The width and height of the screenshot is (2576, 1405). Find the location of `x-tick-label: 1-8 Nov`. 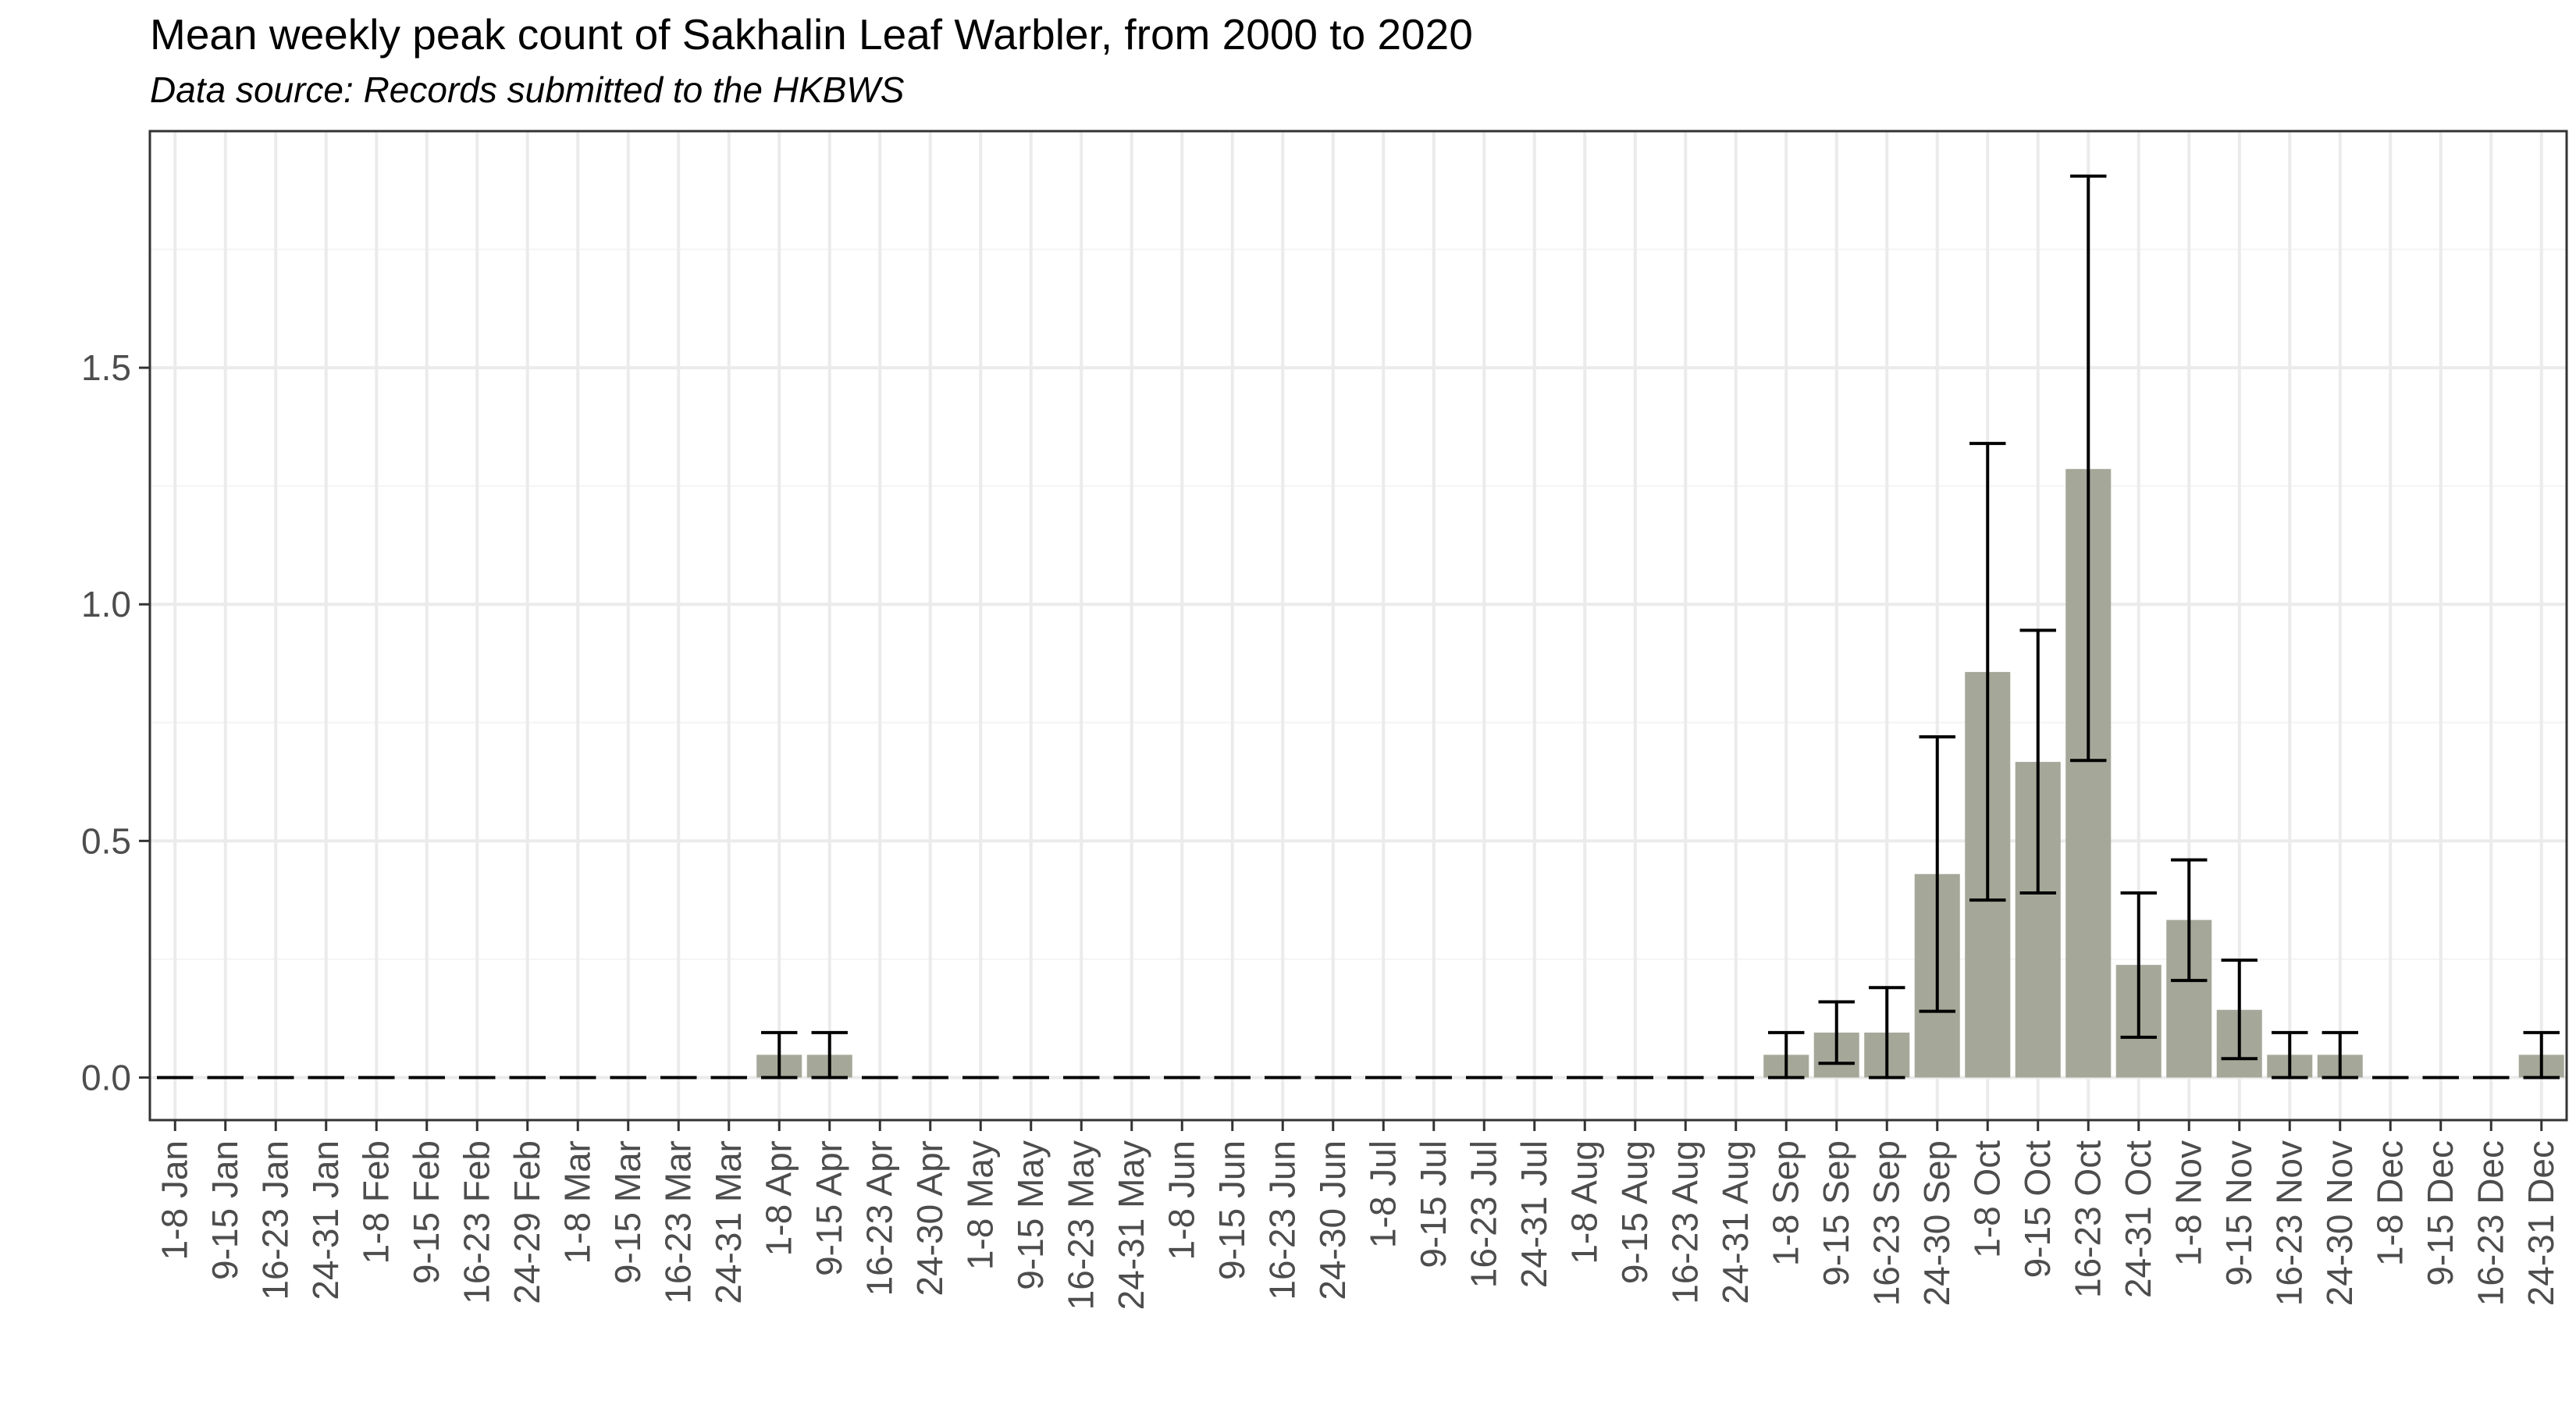

x-tick-label: 1-8 Nov is located at coordinates (2188, 1203).